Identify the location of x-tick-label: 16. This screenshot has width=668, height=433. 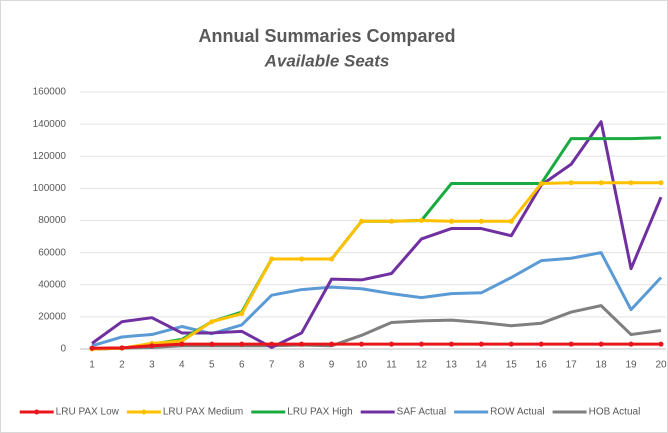
(542, 365).